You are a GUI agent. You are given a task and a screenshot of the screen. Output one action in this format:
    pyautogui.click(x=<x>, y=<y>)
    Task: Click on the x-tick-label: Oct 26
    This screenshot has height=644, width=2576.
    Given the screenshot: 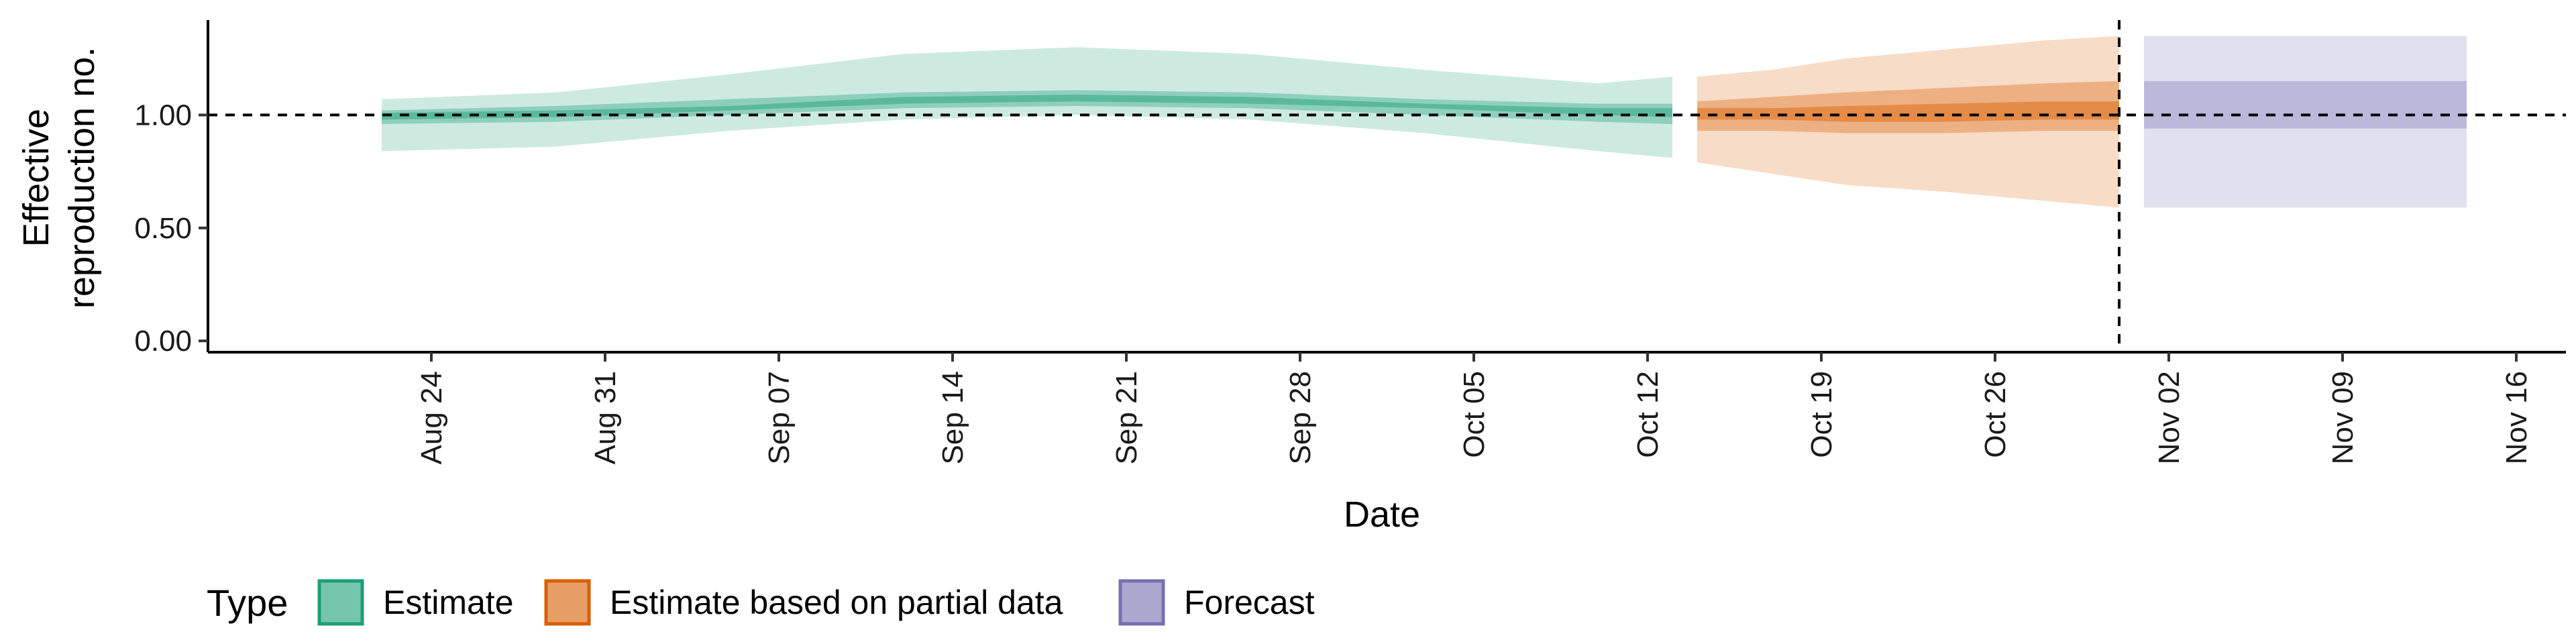 What is the action you would take?
    pyautogui.click(x=1995, y=414)
    